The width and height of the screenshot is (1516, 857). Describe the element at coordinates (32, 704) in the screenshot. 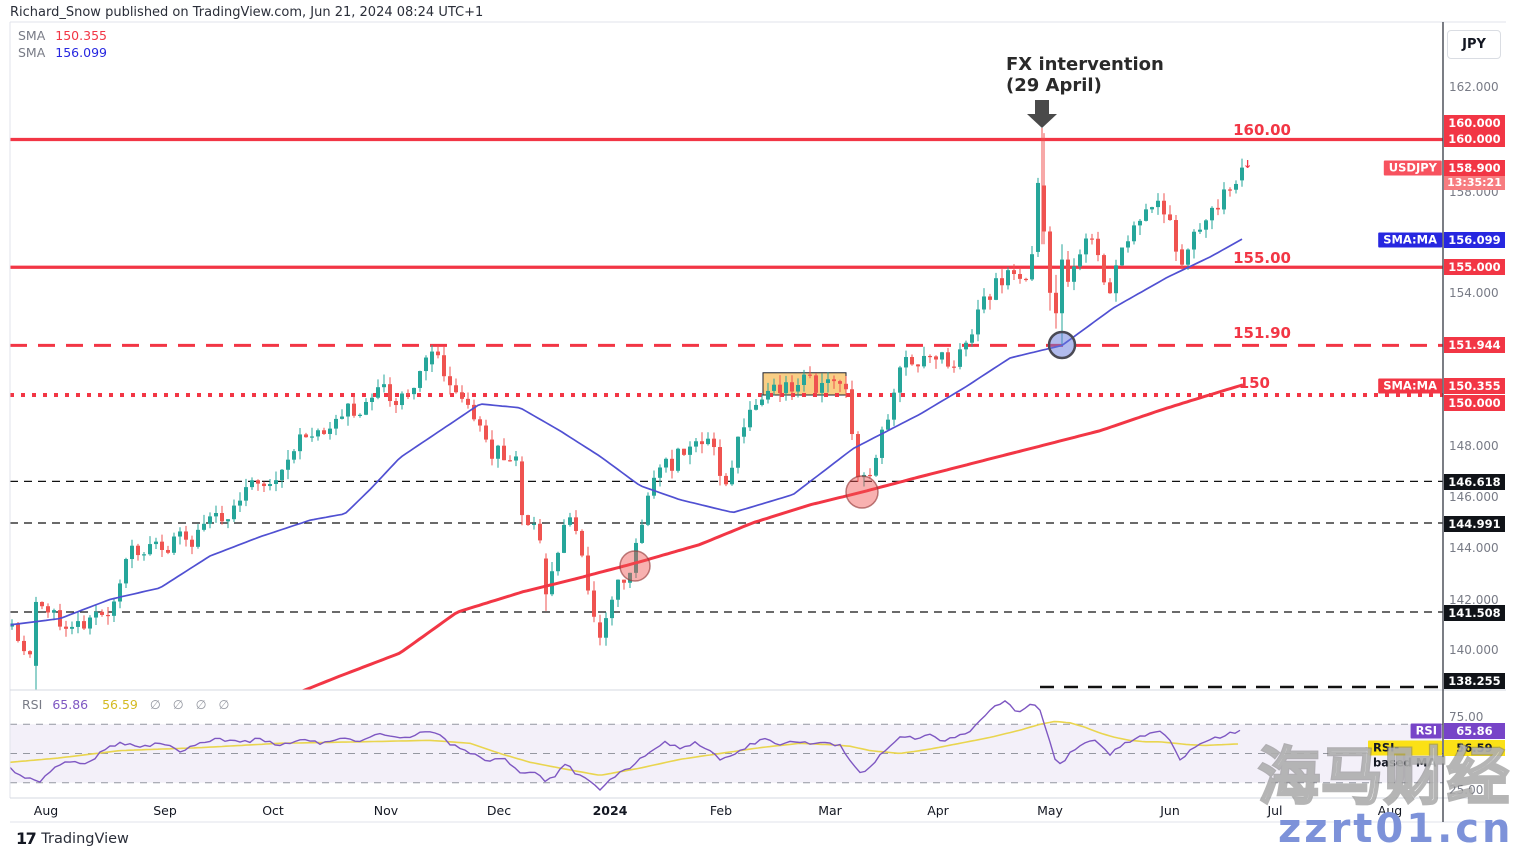

I see `rsi-label: RSI` at that location.